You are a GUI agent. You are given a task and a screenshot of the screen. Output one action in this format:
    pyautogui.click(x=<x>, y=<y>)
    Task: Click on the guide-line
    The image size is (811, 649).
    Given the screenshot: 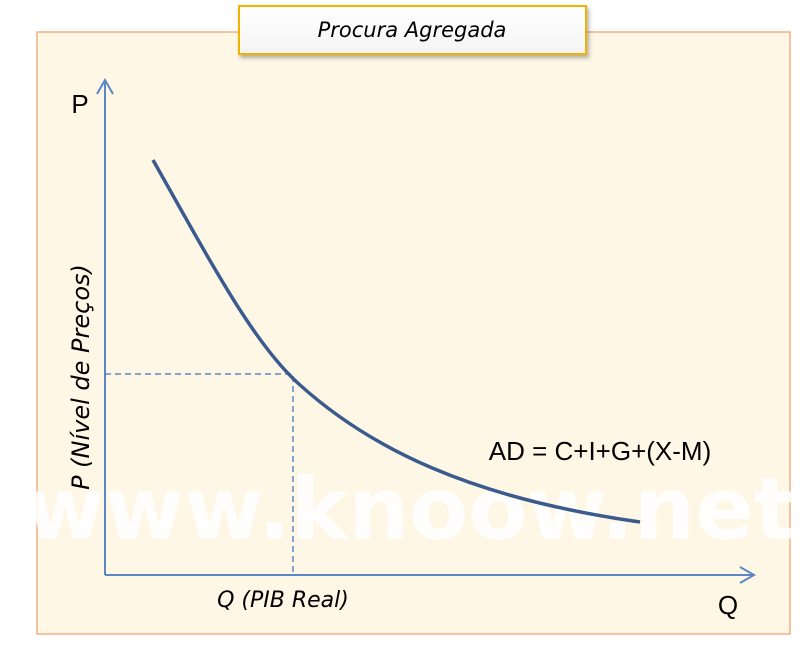 What is the action you would take?
    pyautogui.click(x=199, y=474)
    